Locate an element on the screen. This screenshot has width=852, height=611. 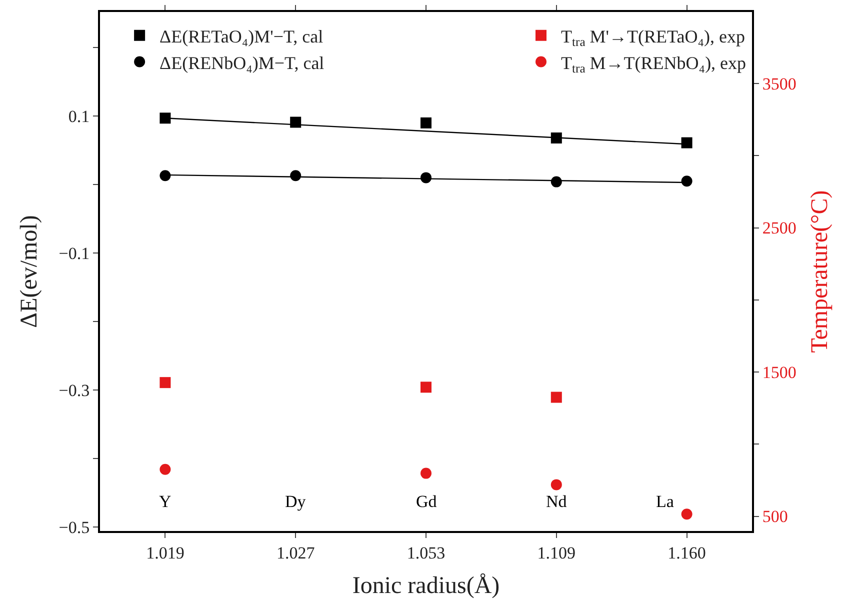
annotation: Nd is located at coordinates (557, 501).